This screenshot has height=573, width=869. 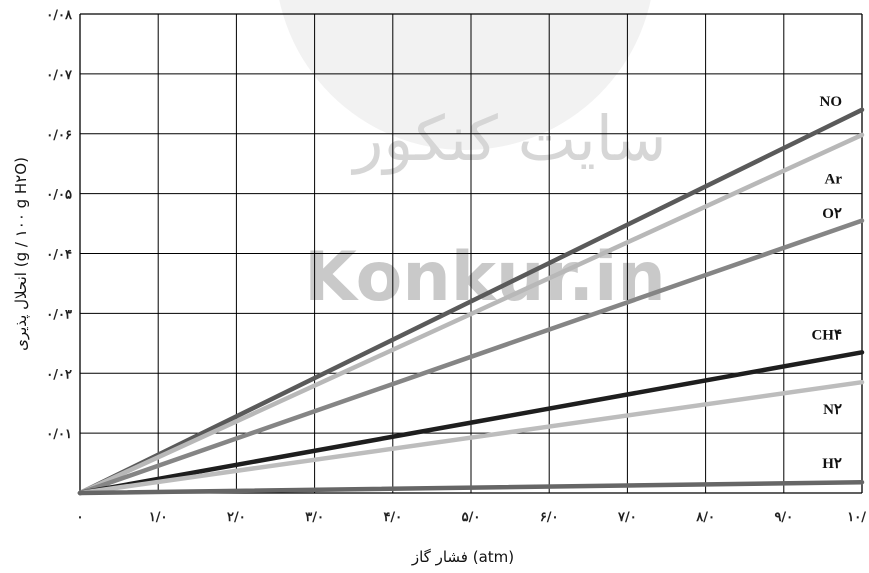 What do you see at coordinates (21, 254) in the screenshot?
I see `y-axis-title: انحلال پذیری (g / ۱۰۰ g H۲O)` at bounding box center [21, 254].